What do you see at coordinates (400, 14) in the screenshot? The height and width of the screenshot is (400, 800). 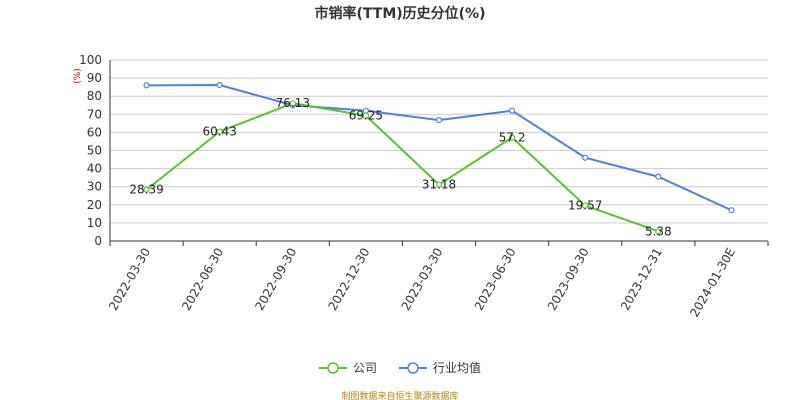 I see `chart-title: 市销率(TTM)历史分位(%)` at bounding box center [400, 14].